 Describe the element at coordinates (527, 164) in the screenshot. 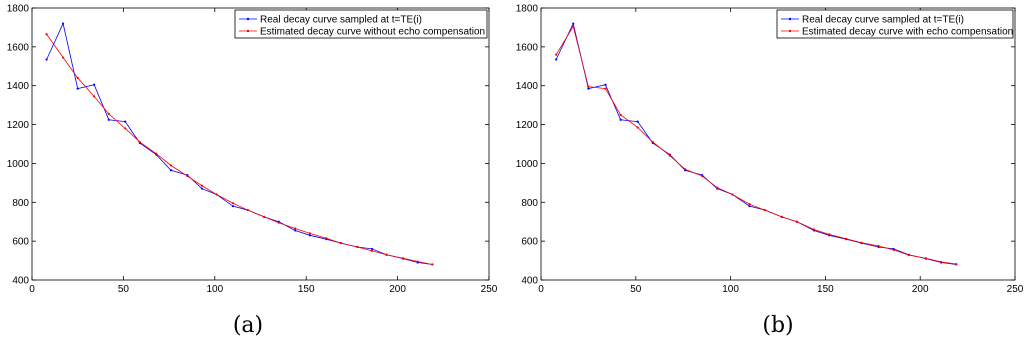

I see `y-tick-label: 1000` at that location.